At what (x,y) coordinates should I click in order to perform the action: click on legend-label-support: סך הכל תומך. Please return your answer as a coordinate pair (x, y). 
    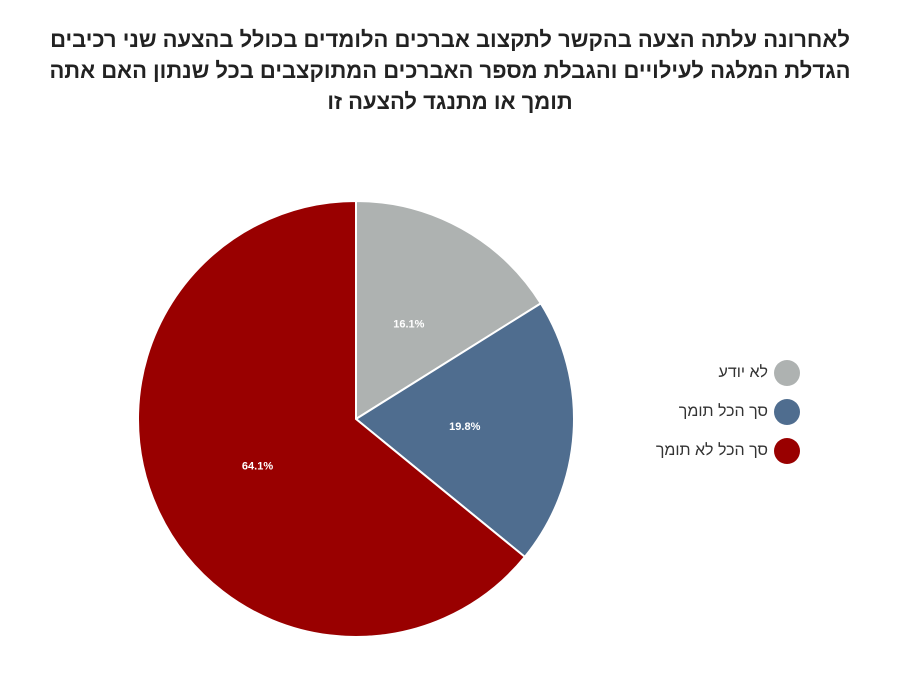
    Looking at the image, I should click on (723, 411).